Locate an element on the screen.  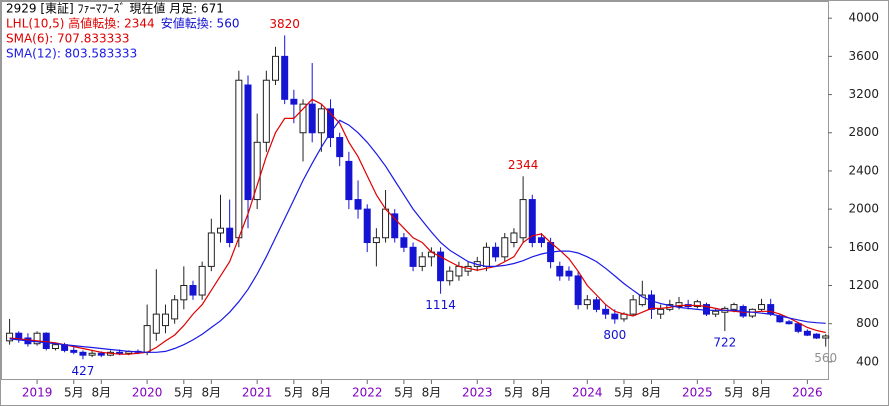
x-tick-label: 2023 is located at coordinates (477, 393).